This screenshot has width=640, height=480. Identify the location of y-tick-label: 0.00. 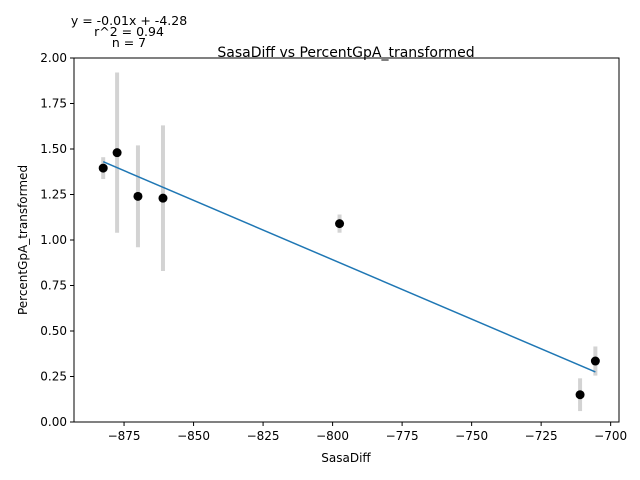
(53, 422).